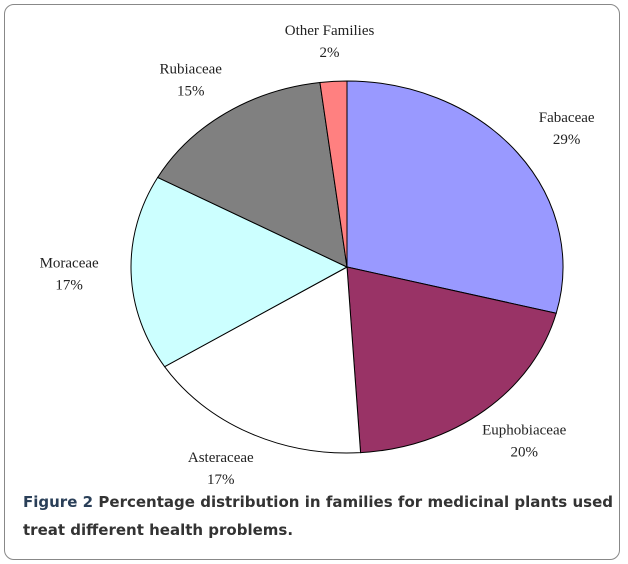 The height and width of the screenshot is (564, 628). What do you see at coordinates (330, 53) in the screenshot?
I see `value-label: 2%` at bounding box center [330, 53].